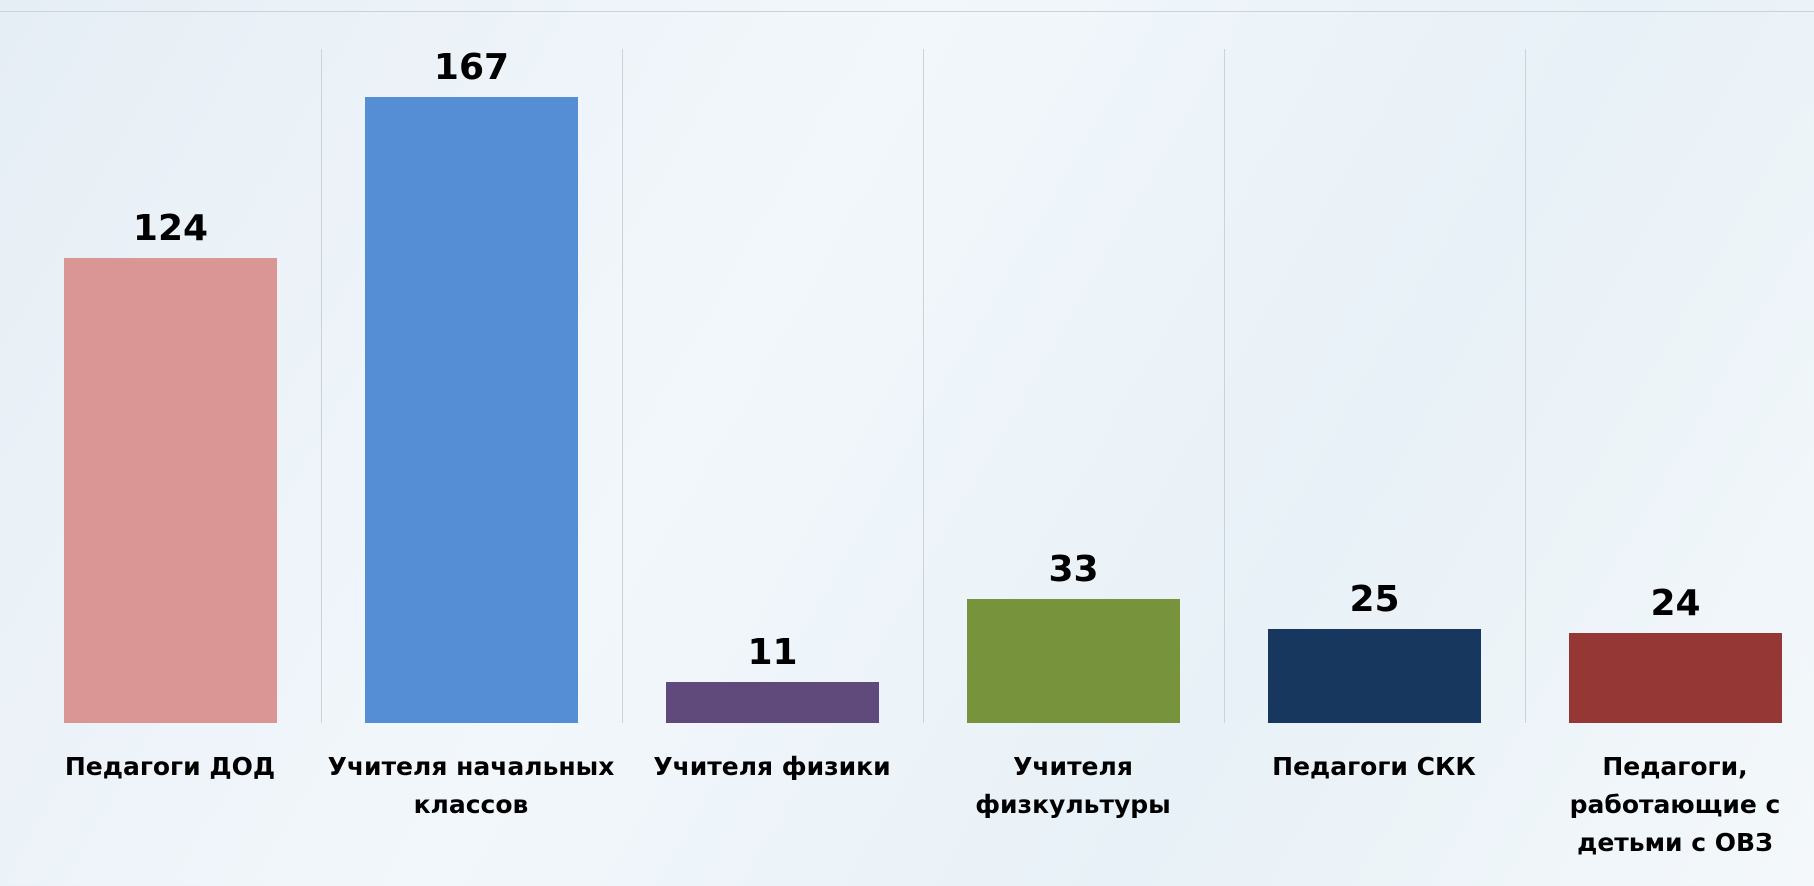  I want to click on category-label: Учителя физики, so click(772, 766).